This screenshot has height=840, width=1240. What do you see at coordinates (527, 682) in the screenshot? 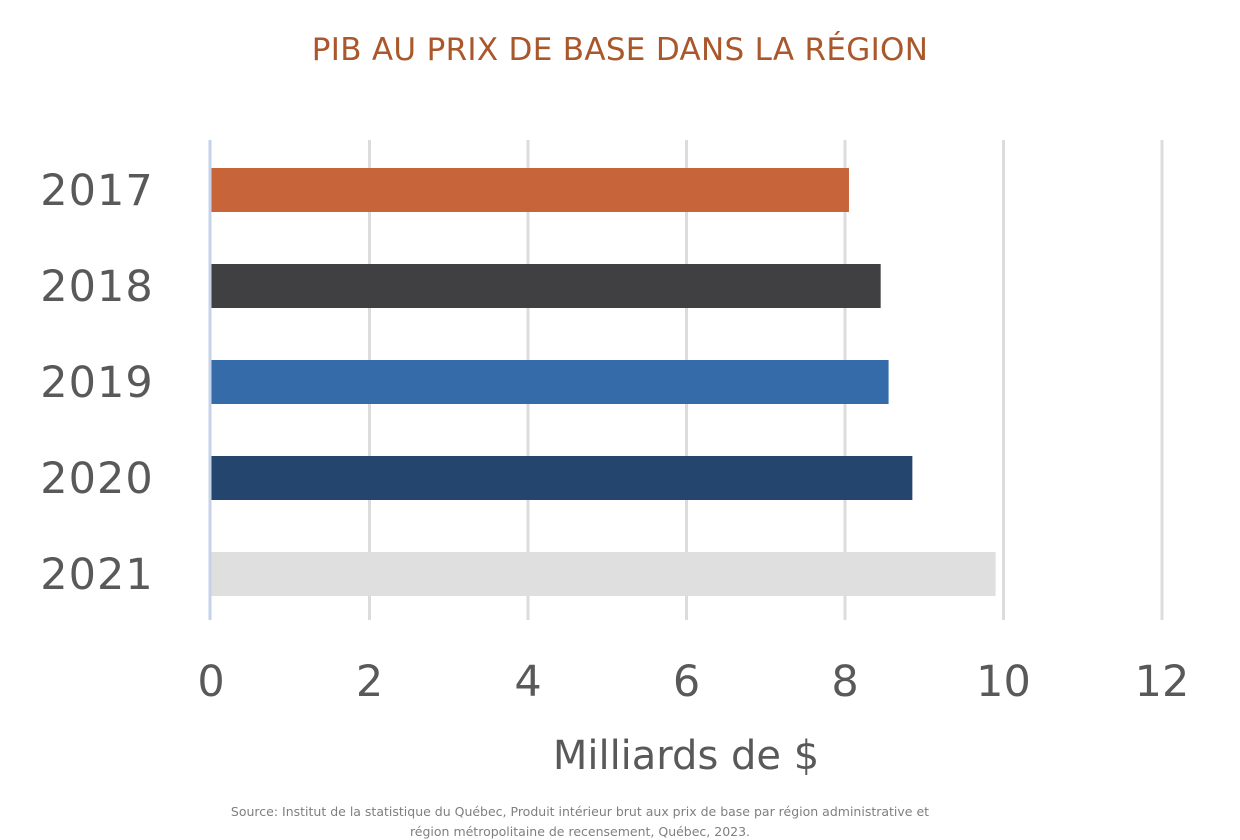
I see `x-tick-label: 4` at bounding box center [527, 682].